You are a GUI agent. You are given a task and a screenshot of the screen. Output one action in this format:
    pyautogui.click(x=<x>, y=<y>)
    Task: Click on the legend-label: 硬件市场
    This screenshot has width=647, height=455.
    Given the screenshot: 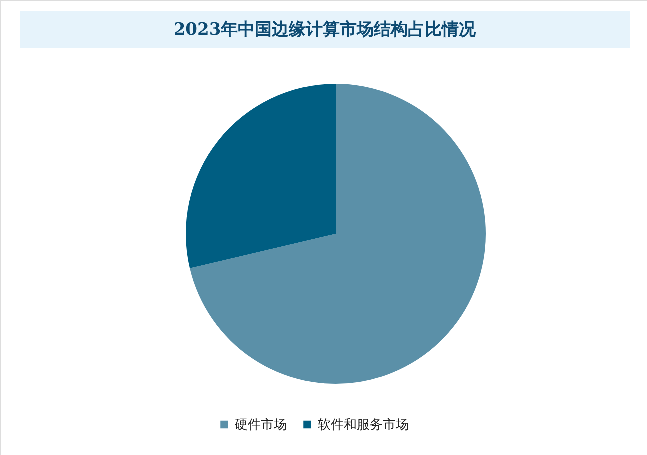 What is the action you would take?
    pyautogui.click(x=261, y=425)
    